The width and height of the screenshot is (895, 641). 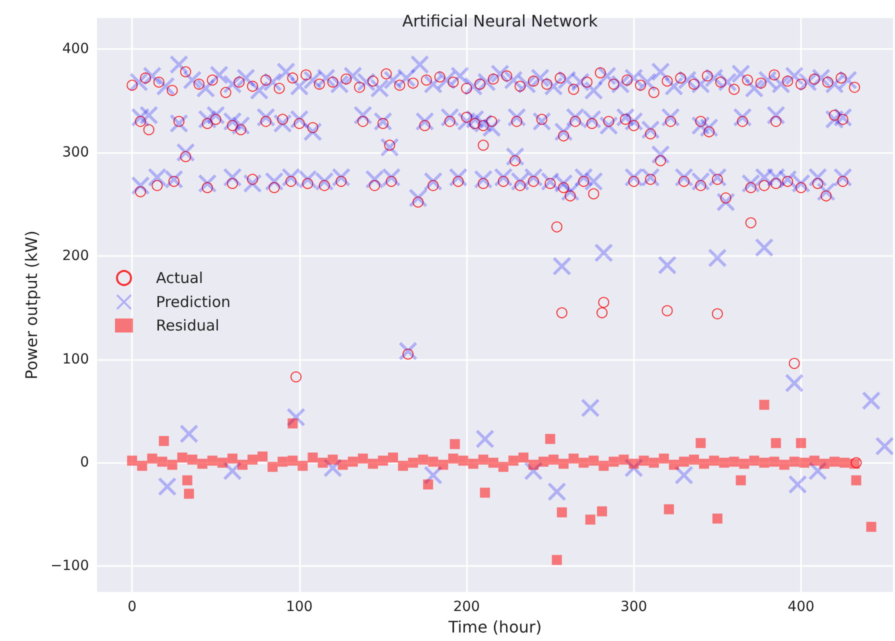 I want to click on legend-label: Prediction, so click(x=193, y=302).